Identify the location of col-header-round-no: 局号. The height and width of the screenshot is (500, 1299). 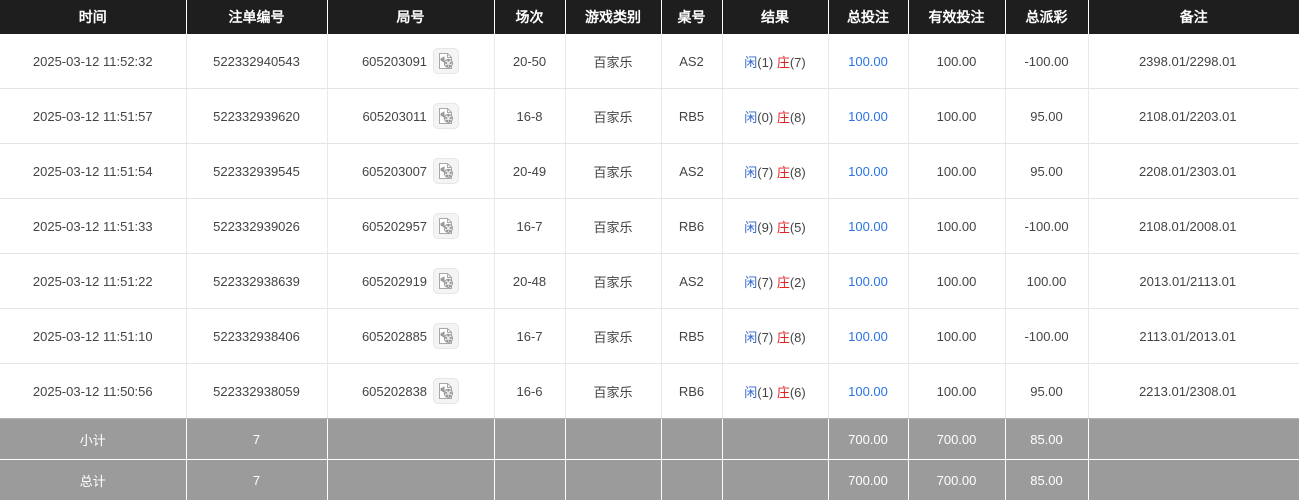
(410, 17).